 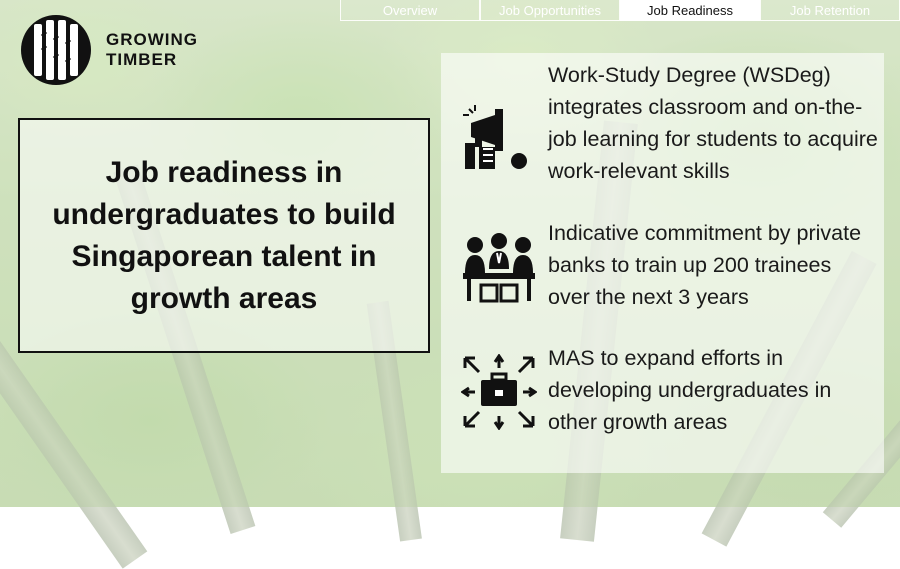 I want to click on tab-overview: Overview, so click(x=410, y=10).